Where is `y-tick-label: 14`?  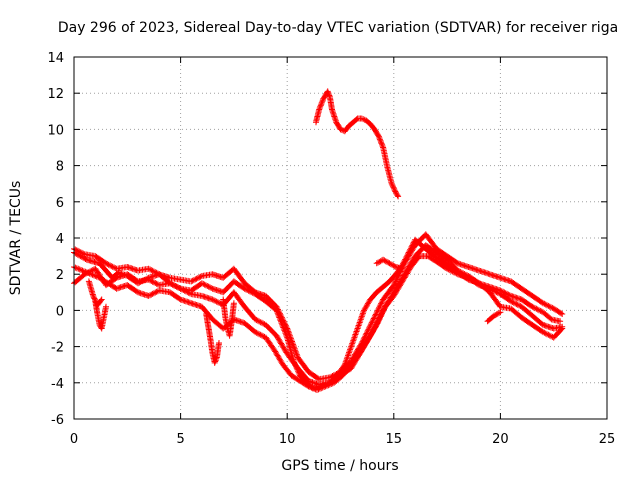 y-tick-label: 14 is located at coordinates (55, 58).